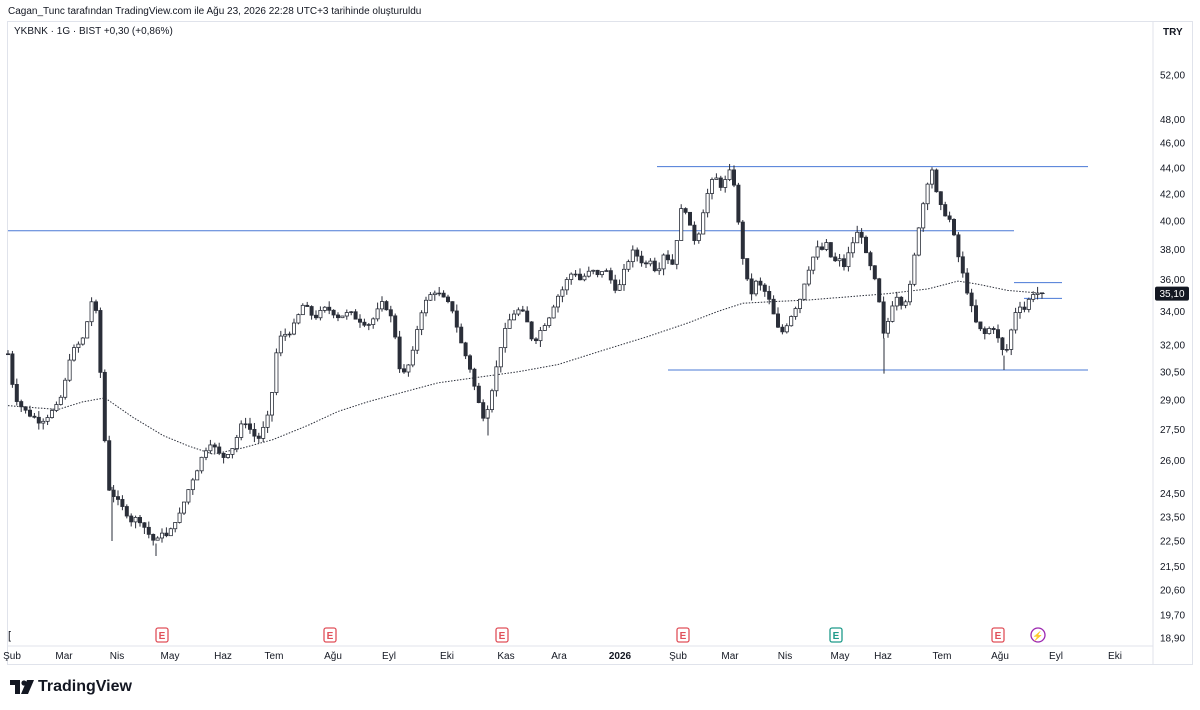  Describe the element at coordinates (71, 687) in the screenshot. I see `tradingview-logo: TradingView` at that location.